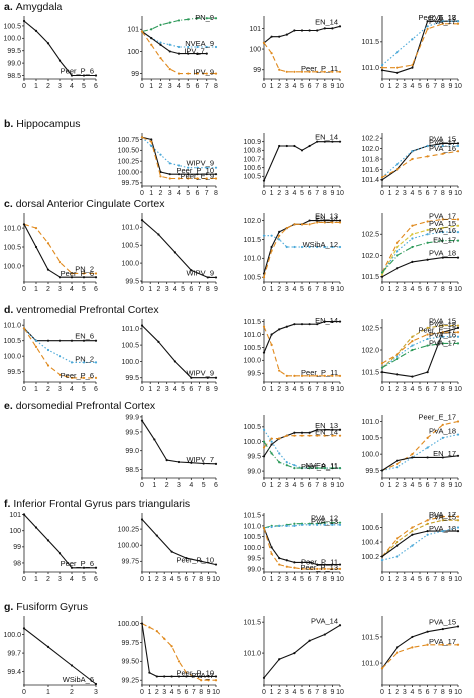 This screenshot has height=698, width=474. Describe the element at coordinates (84, 358) in the screenshot. I see `series-label: PN_2` at that location.